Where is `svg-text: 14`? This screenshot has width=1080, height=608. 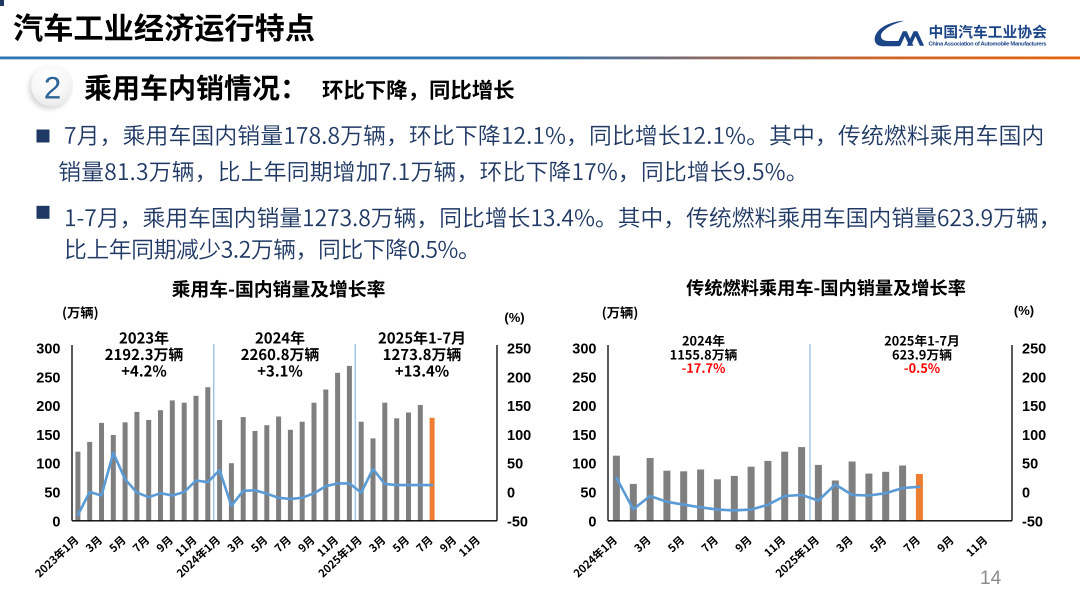 svg-text: 14 is located at coordinates (991, 578).